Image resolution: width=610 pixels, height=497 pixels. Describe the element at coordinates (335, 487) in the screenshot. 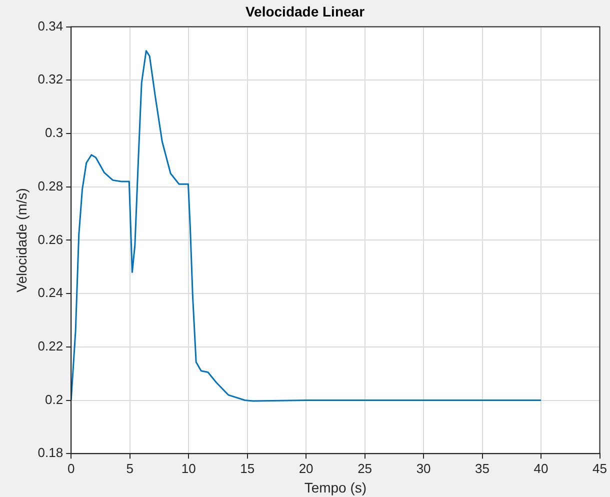

I see `x-axis-title: Tempo (s)` at that location.